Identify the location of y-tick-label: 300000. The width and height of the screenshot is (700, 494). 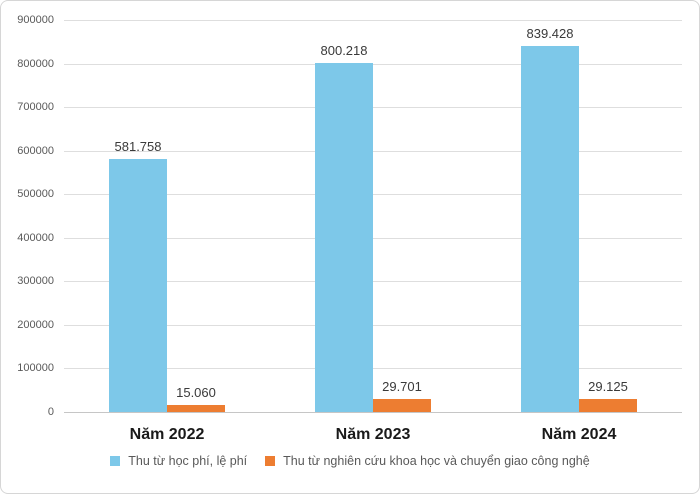
(35, 281).